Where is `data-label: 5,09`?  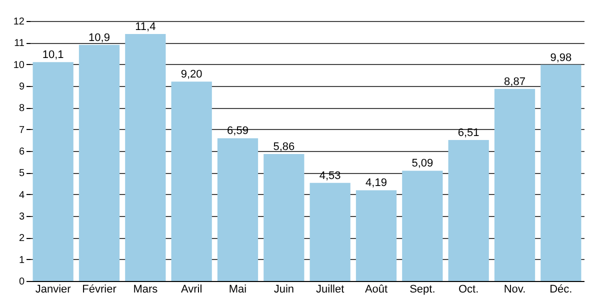
data-label: 5,09 is located at coordinates (423, 164).